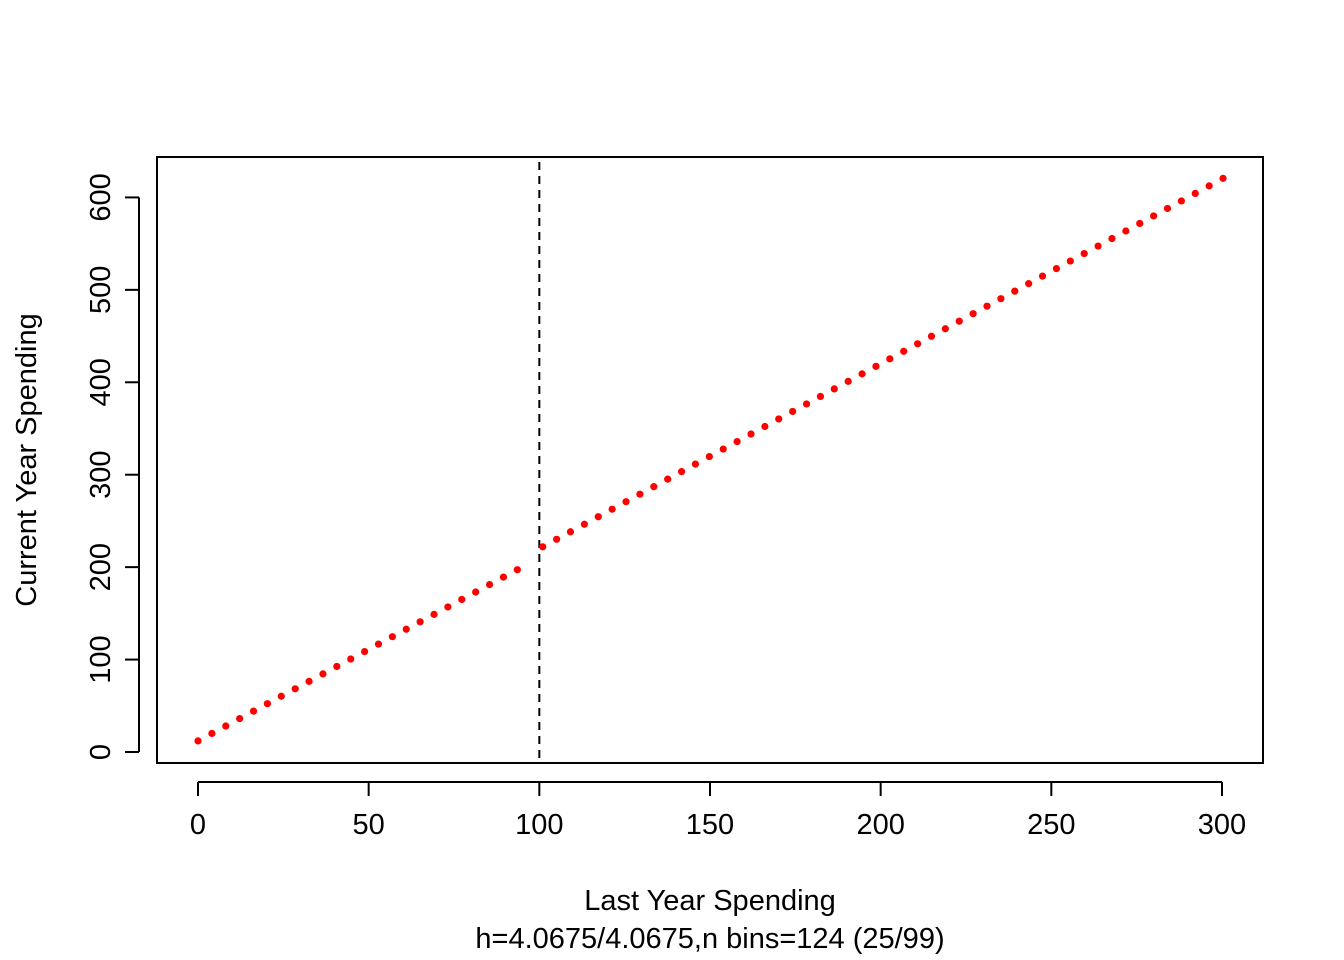  What do you see at coordinates (101, 752) in the screenshot?
I see `y-tick-label: 0` at bounding box center [101, 752].